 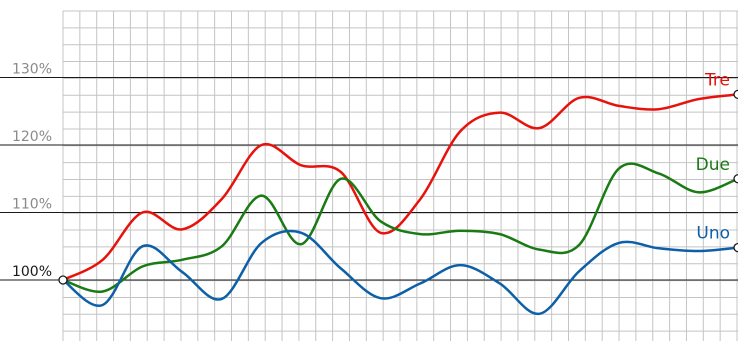 What do you see at coordinates (713, 165) in the screenshot?
I see `series-label-due: Due` at bounding box center [713, 165].